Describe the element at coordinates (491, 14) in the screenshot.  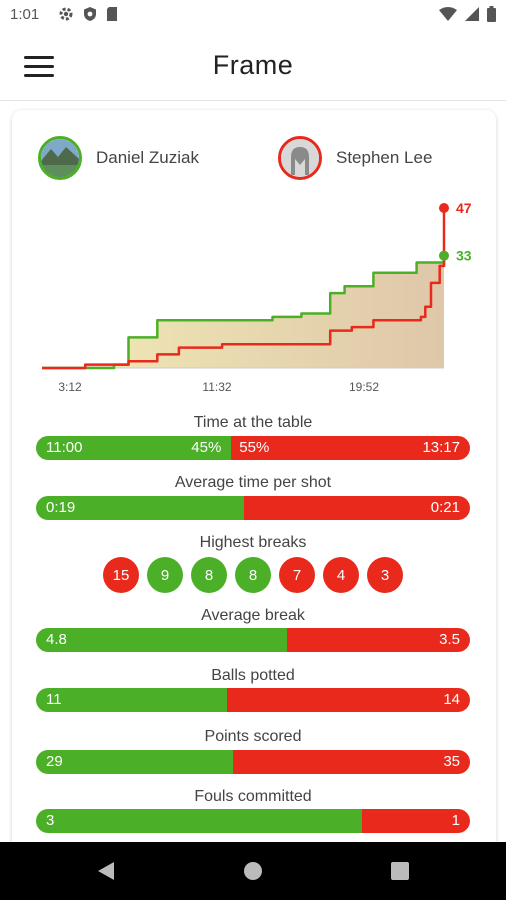
I see `battery-icon` at that location.